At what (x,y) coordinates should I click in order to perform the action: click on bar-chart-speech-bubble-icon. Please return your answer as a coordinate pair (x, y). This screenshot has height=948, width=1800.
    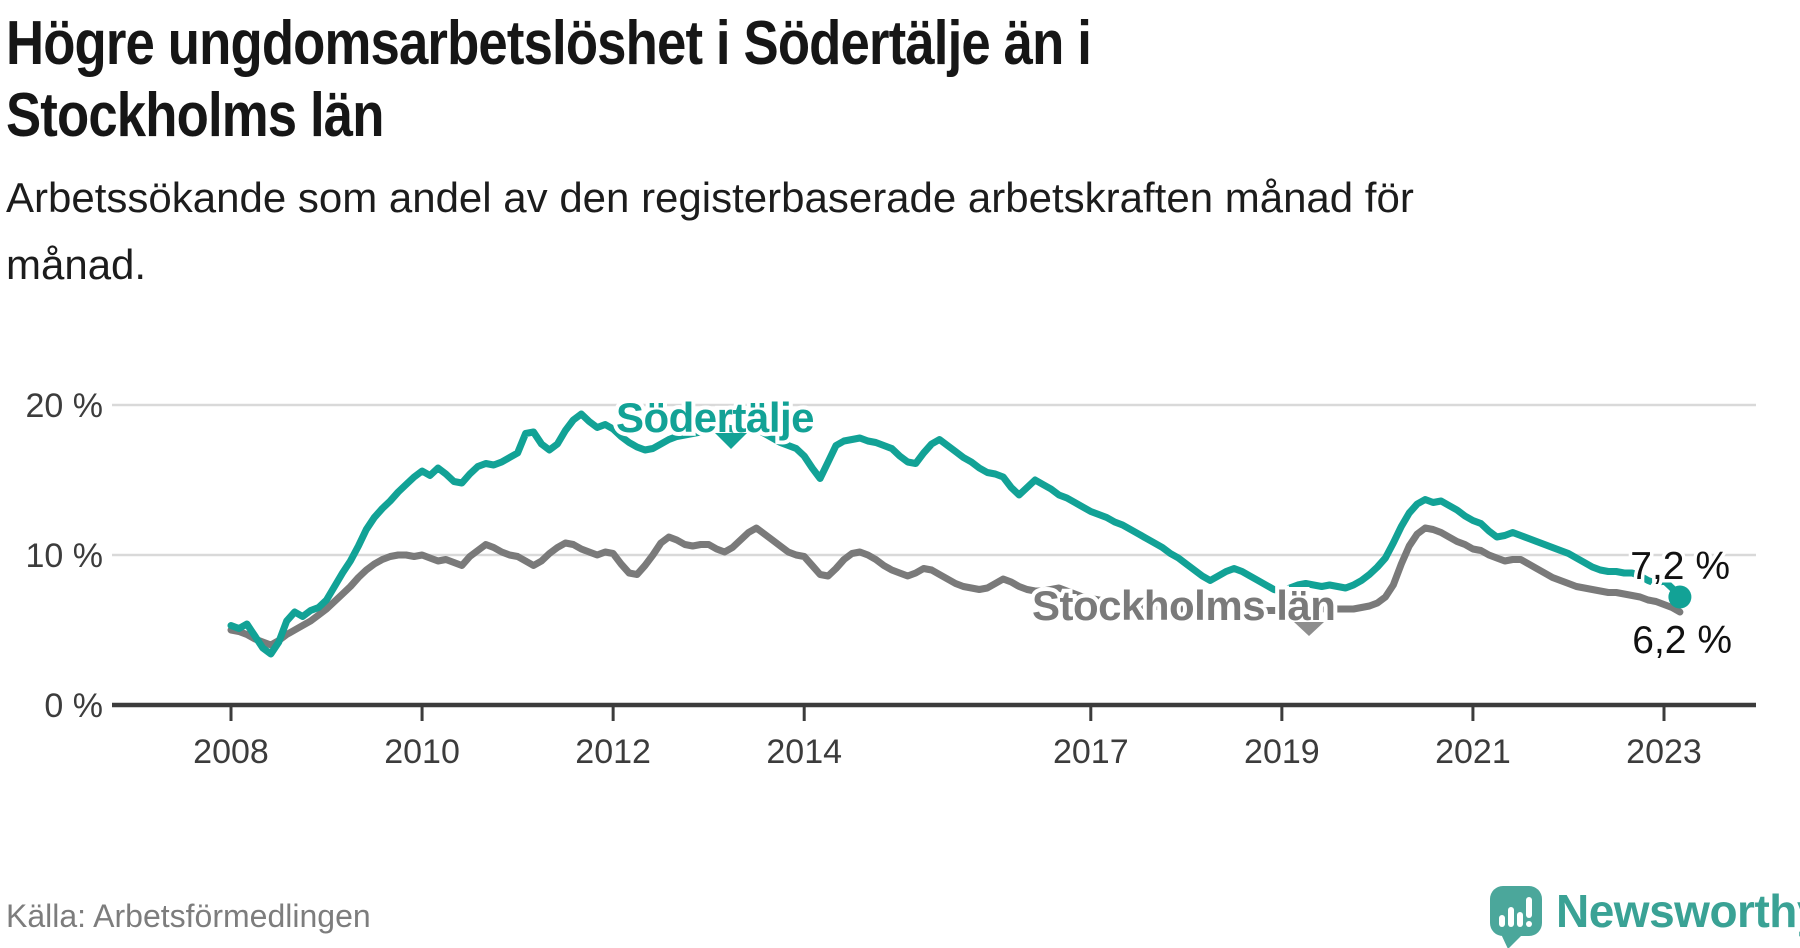
    Looking at the image, I should click on (1516, 917).